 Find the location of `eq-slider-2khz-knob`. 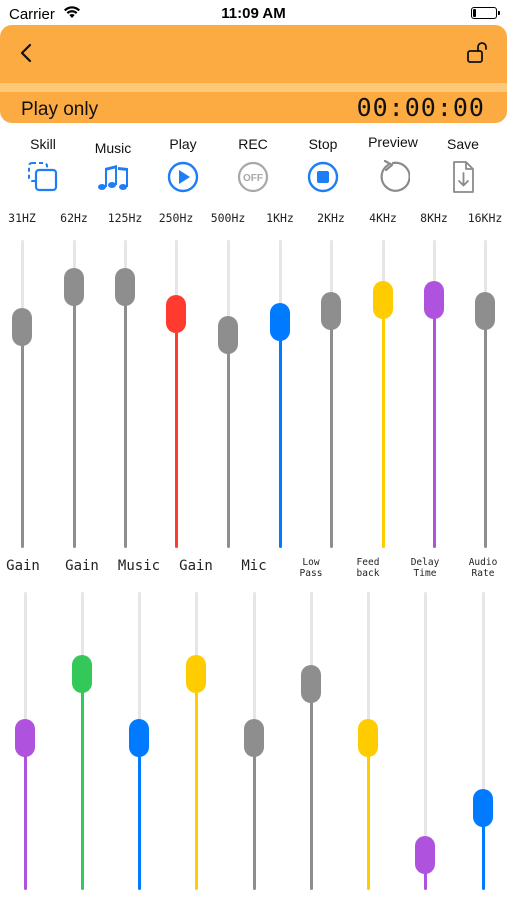

eq-slider-2khz-knob is located at coordinates (331, 310).